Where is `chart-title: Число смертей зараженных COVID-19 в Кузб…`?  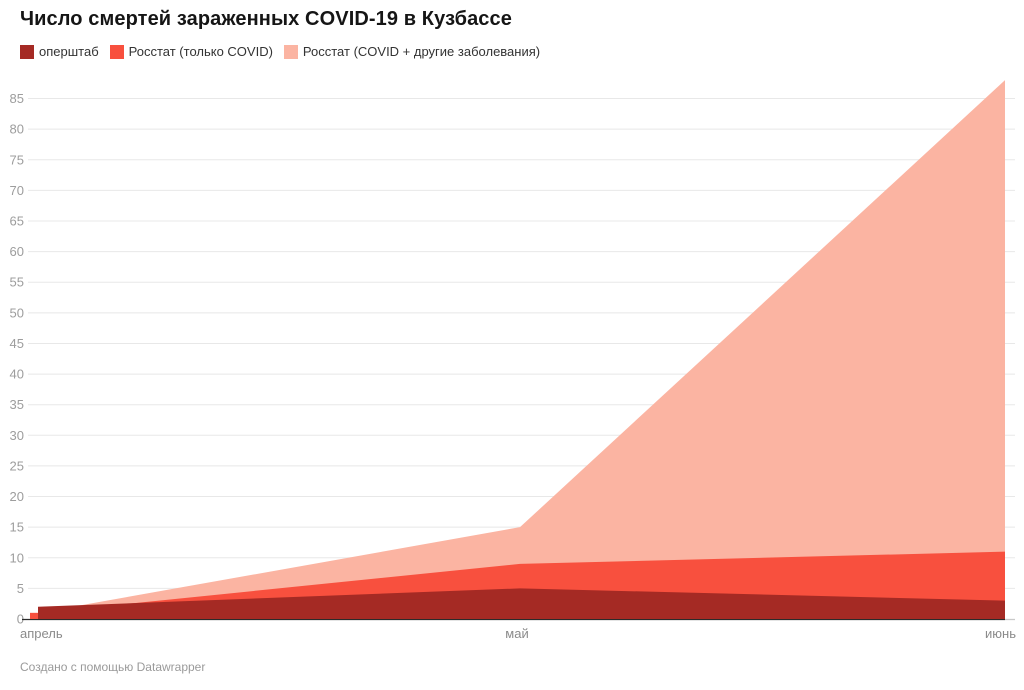 chart-title: Число смертей зараженных COVID-19 в Кузб… is located at coordinates (266, 19).